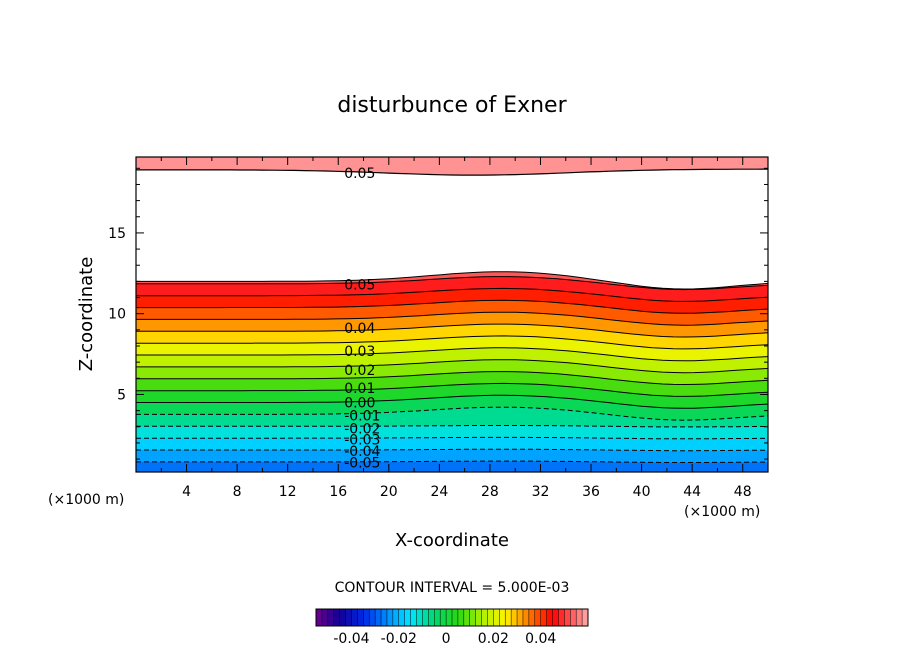  Describe the element at coordinates (540, 639) in the screenshot. I see `colorbar-tick-label: 0.04` at that location.